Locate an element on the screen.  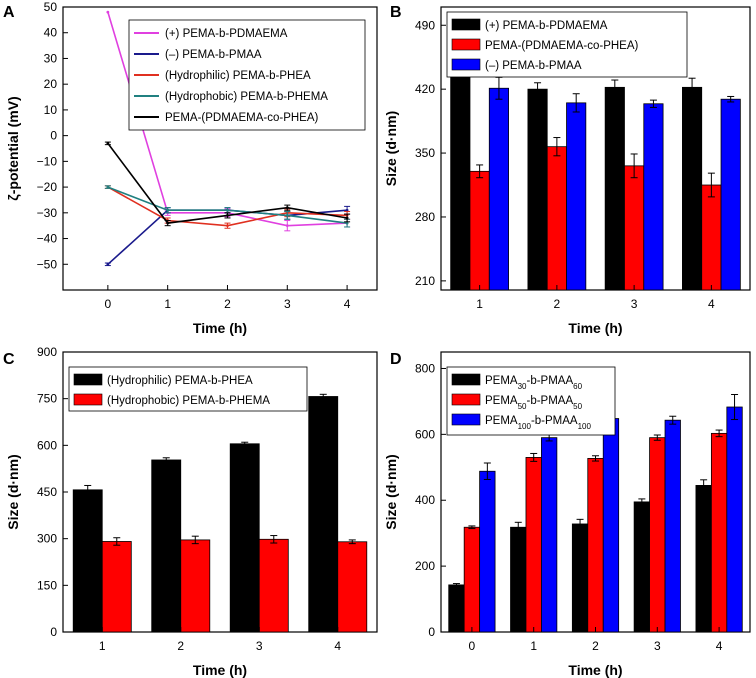
x-tick-label: 0 is located at coordinates (472, 646).